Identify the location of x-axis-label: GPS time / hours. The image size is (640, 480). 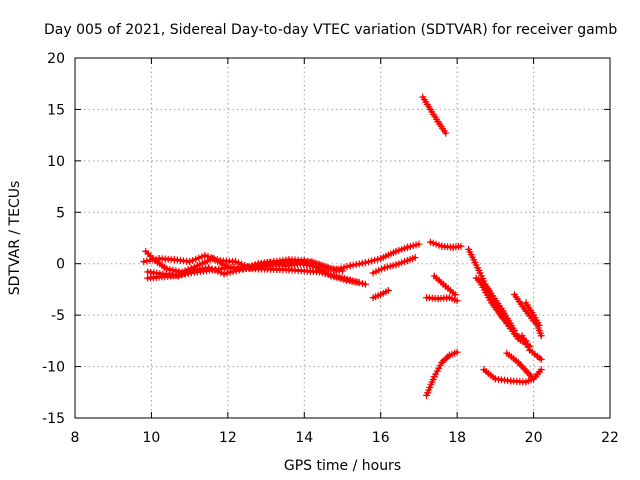
(342, 466).